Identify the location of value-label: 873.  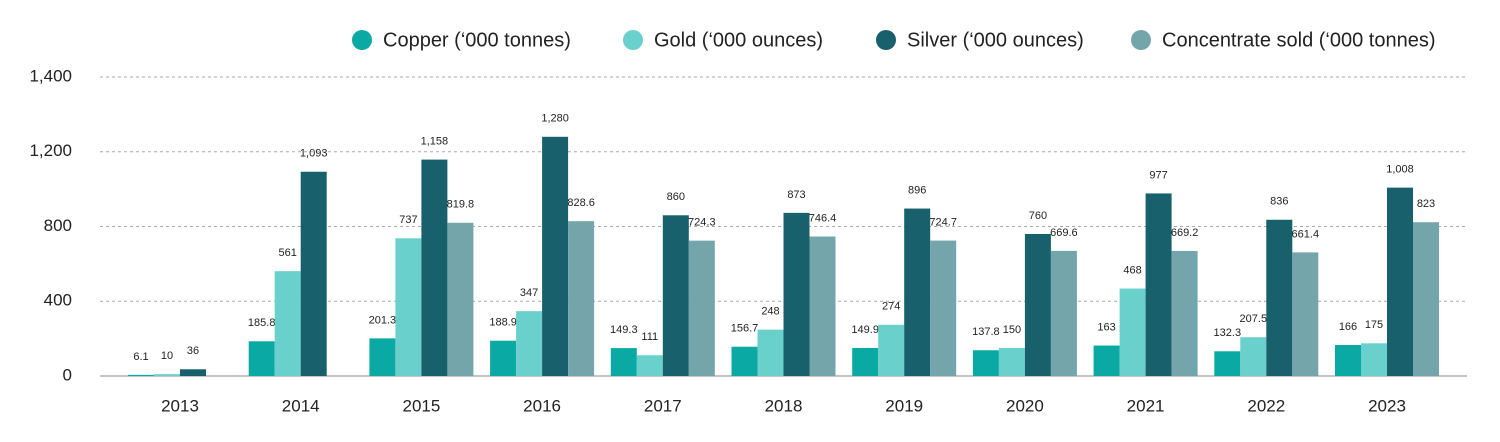
(796, 195).